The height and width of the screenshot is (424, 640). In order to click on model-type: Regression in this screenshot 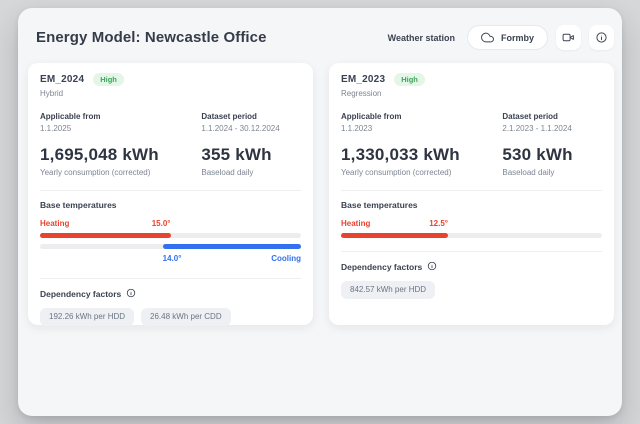, I will do `click(361, 93)`.